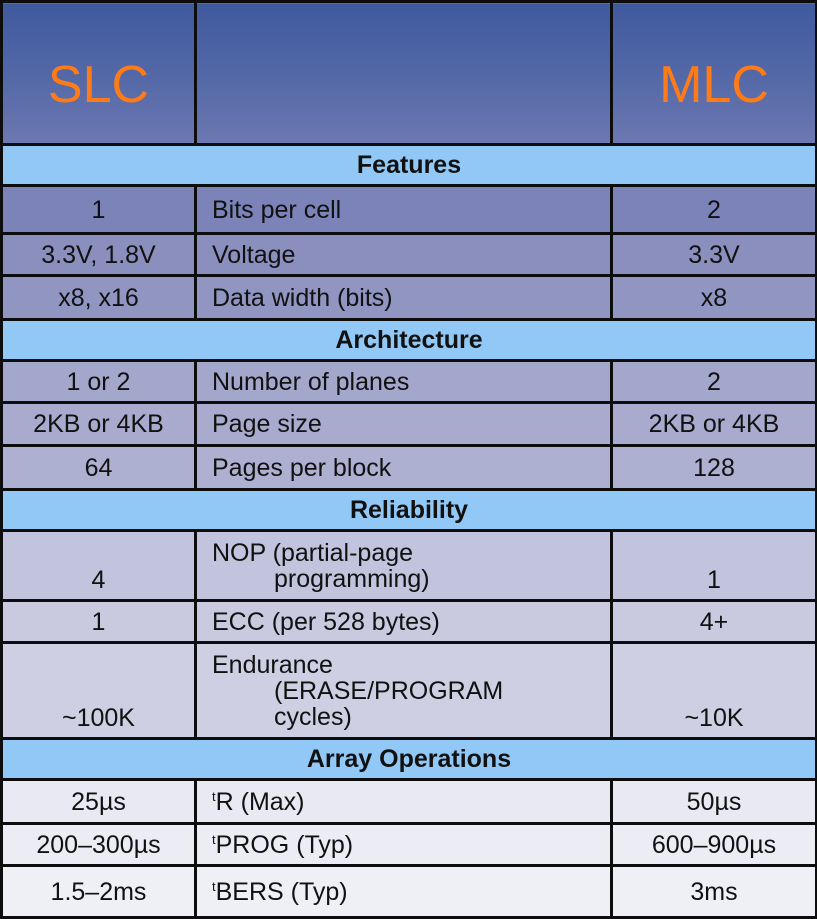 This screenshot has width=817, height=919. I want to click on slc-value: x8, x16, so click(98, 297).